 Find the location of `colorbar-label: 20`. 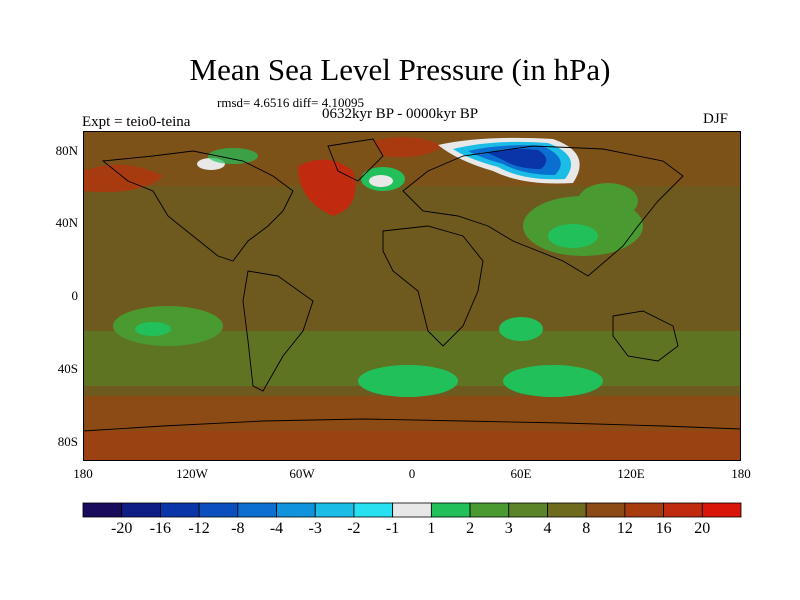

colorbar-label: 20 is located at coordinates (702, 528).